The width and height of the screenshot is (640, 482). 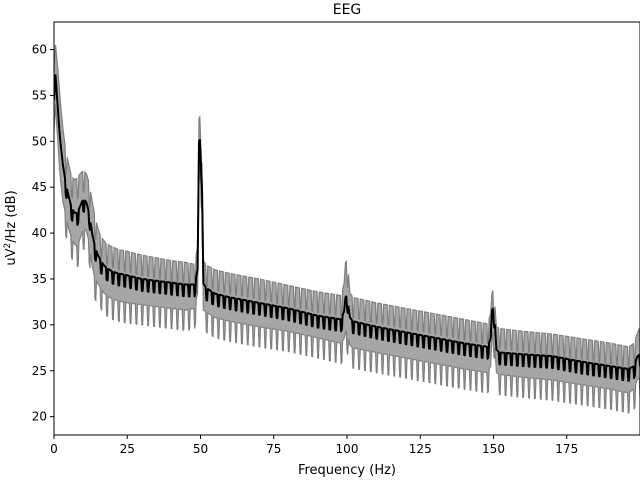 What do you see at coordinates (11, 256) in the screenshot?
I see `y-axis-label-prefix: uV` at bounding box center [11, 256].